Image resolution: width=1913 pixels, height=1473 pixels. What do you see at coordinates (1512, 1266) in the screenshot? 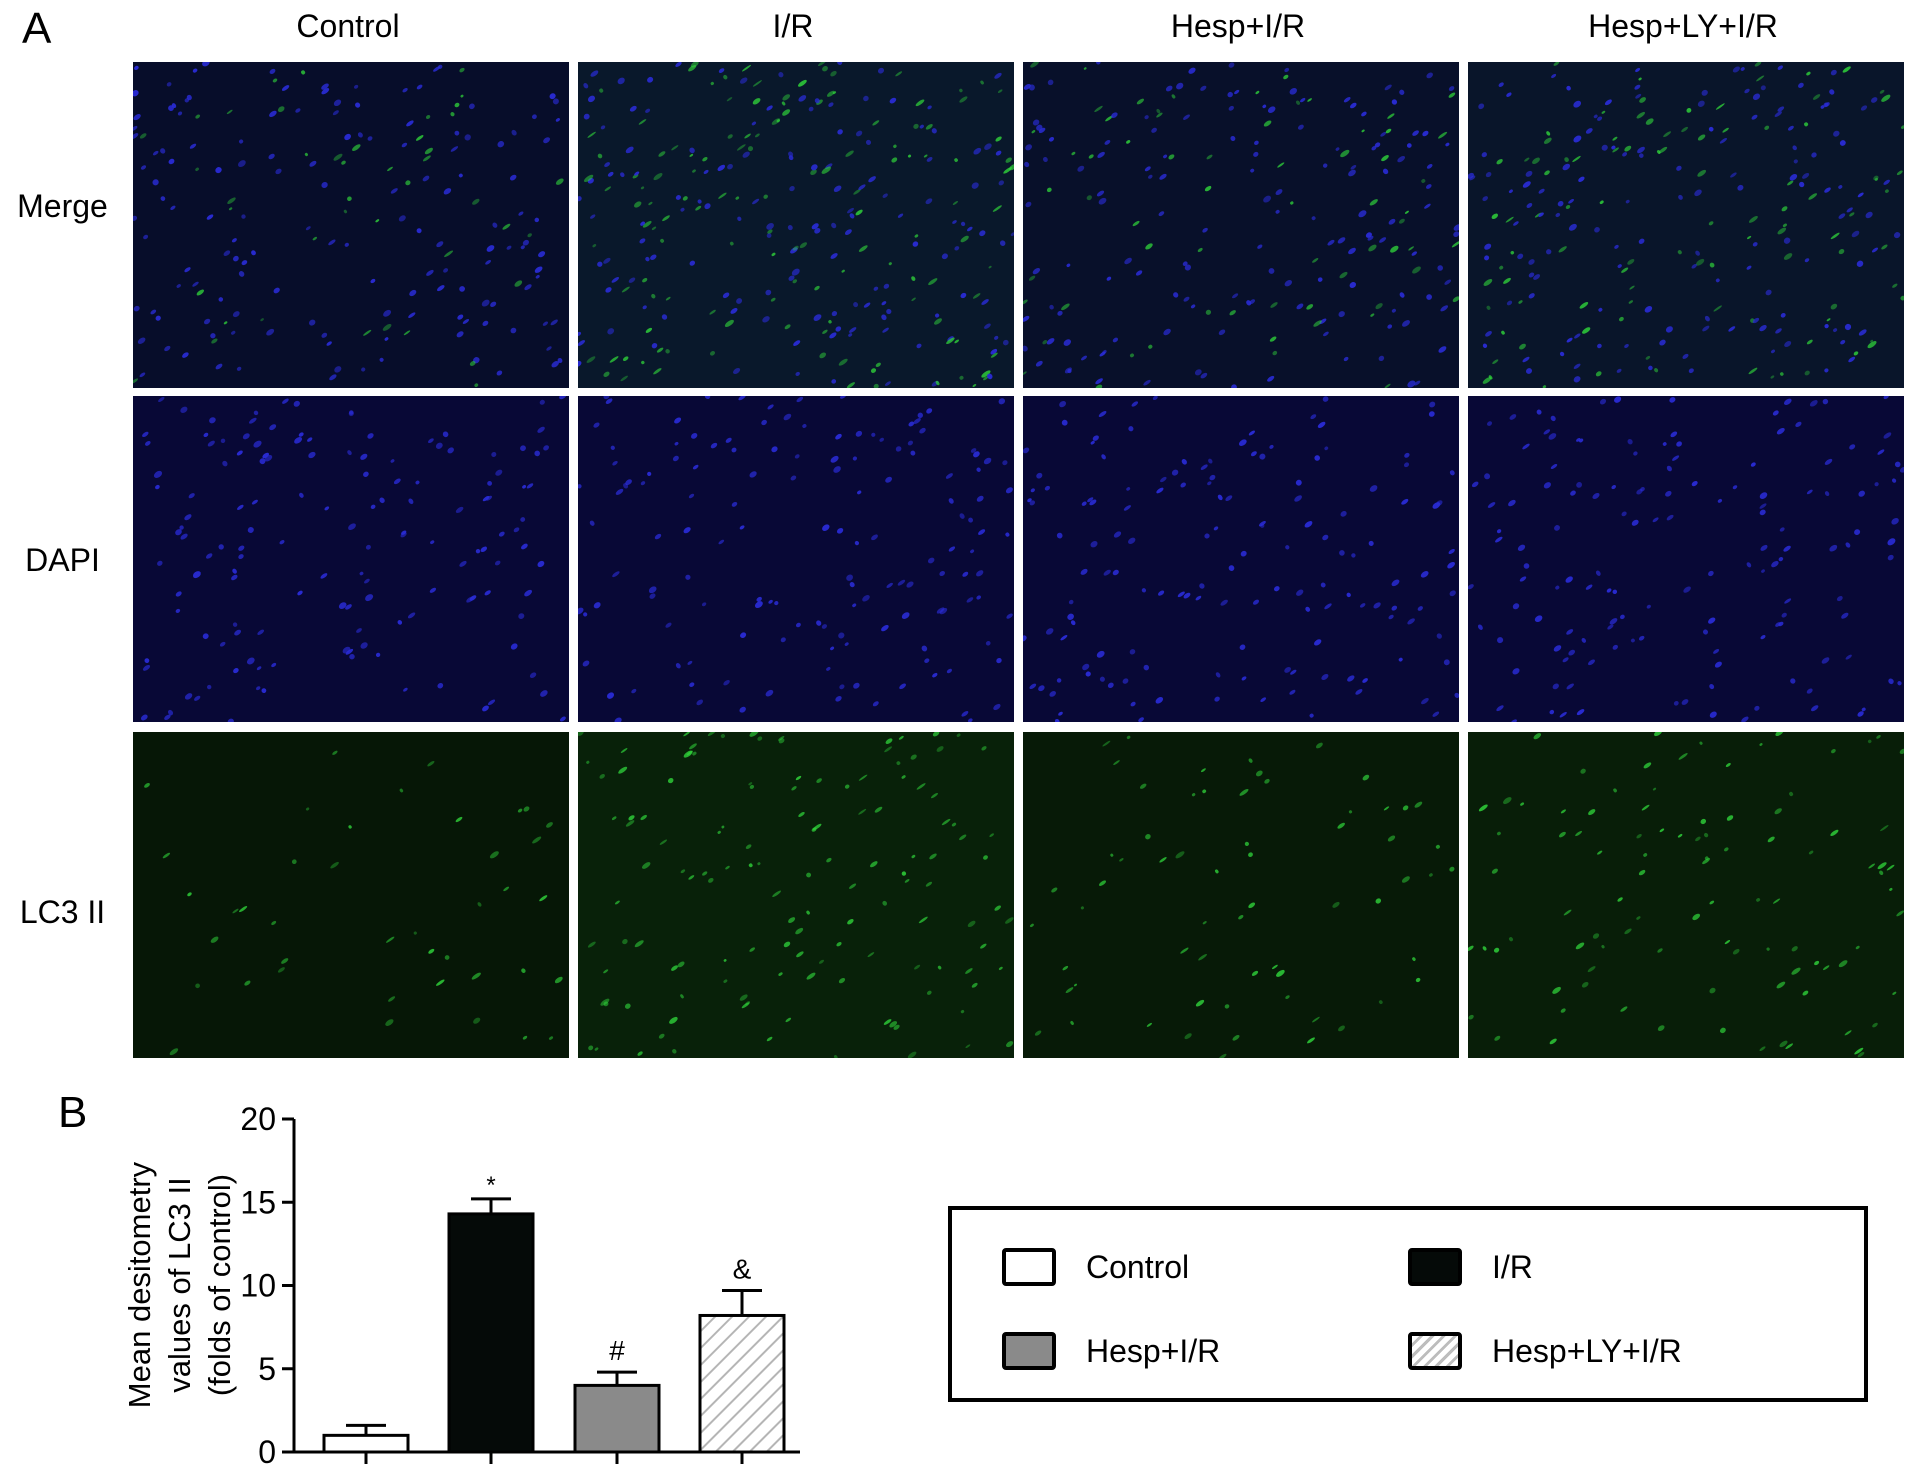
I see `legend-label: I/R` at bounding box center [1512, 1266].